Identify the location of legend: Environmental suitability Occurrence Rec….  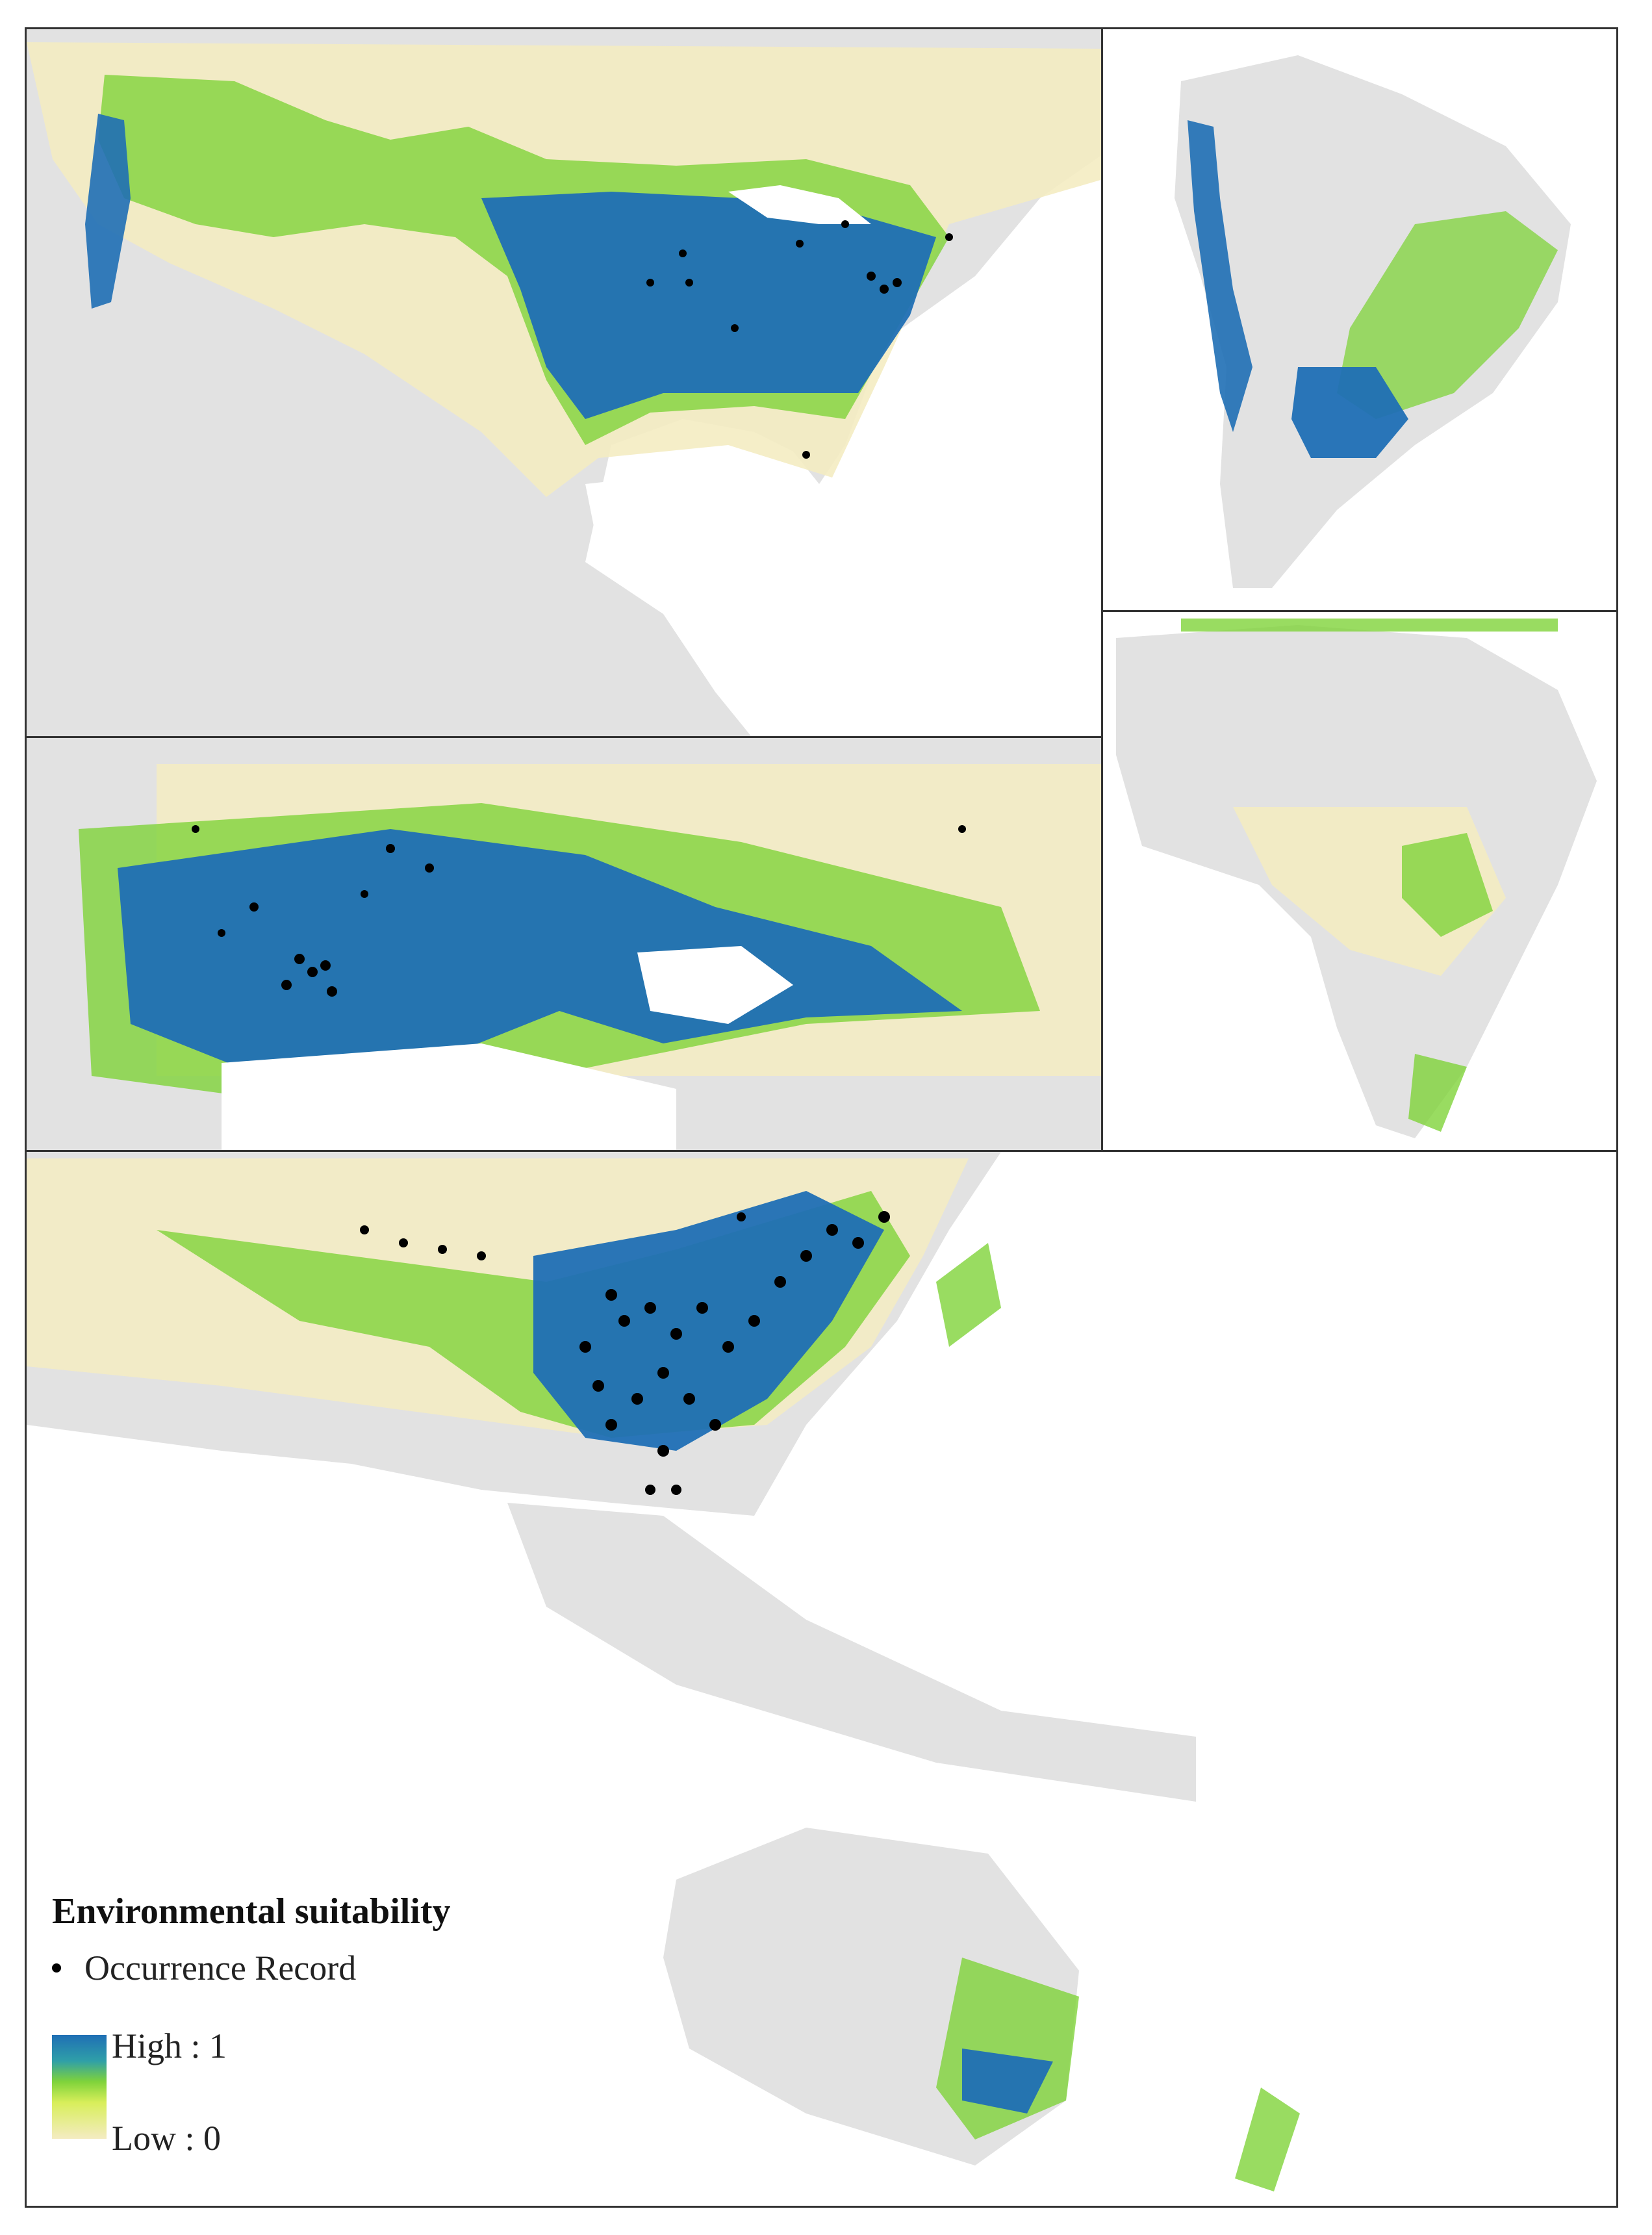
(299, 2027).